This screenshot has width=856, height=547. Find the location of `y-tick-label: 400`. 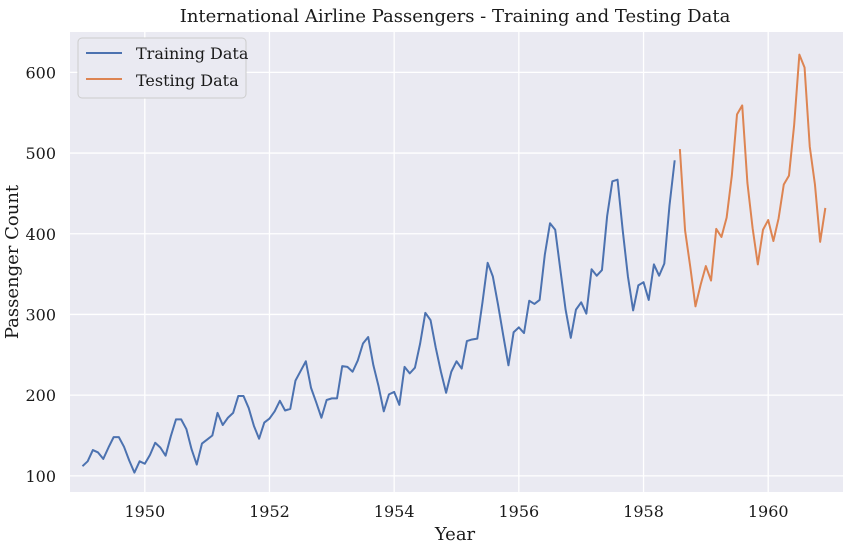

y-tick-label: 400 is located at coordinates (40, 234).